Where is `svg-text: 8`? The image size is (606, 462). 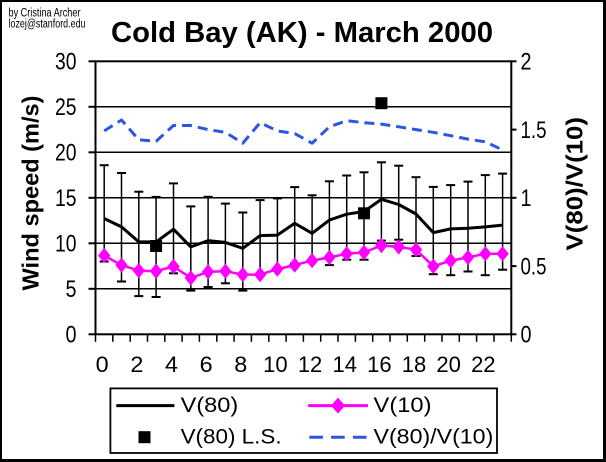
svg-text: 8 is located at coordinates (240, 364).